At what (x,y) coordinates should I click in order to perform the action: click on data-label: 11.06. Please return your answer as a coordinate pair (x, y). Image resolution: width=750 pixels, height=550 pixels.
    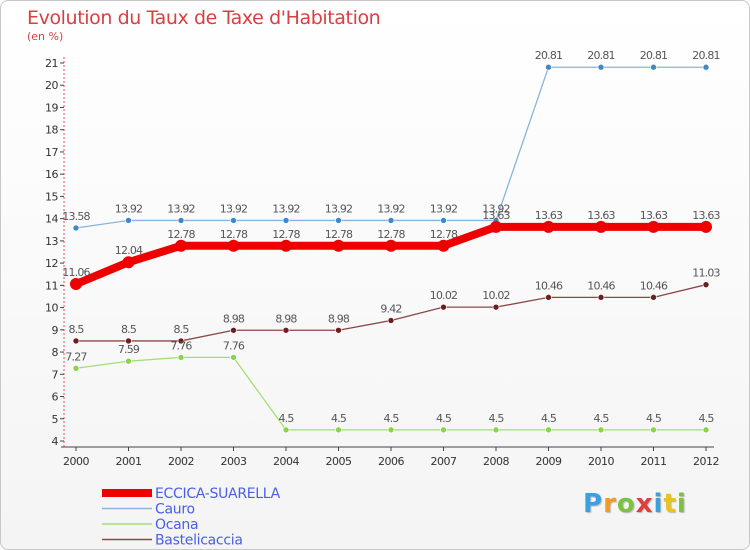
    Looking at the image, I should click on (76, 272).